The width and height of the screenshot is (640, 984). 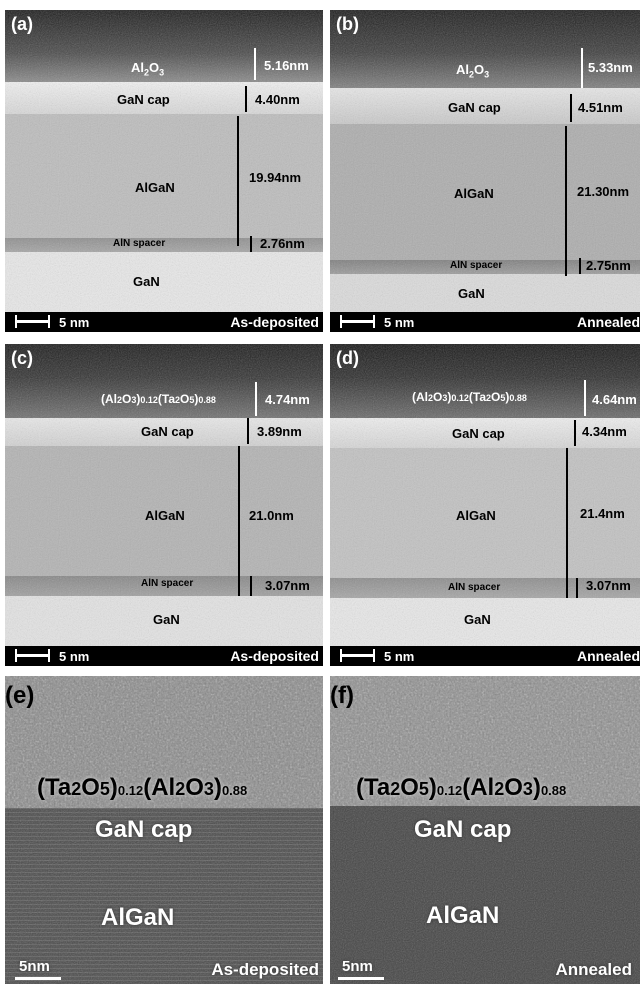 I want to click on algan-thickness: 21.0nm, so click(x=271, y=515).